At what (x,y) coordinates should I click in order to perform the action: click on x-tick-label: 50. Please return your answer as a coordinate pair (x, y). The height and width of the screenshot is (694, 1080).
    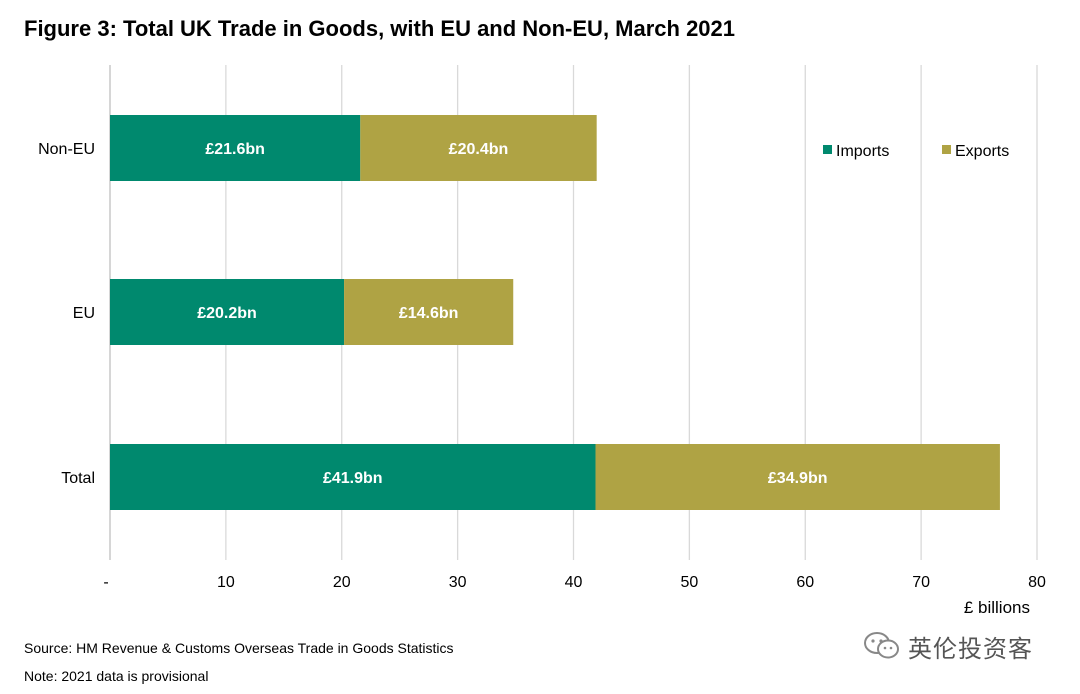
    Looking at the image, I should click on (689, 582).